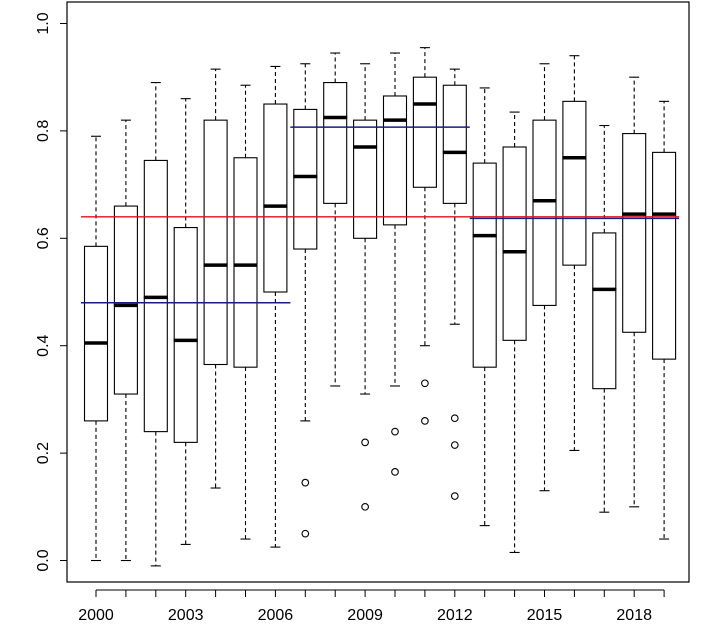 This screenshot has height=635, width=701. I want to click on x-tick-label: 2000, so click(96, 615).